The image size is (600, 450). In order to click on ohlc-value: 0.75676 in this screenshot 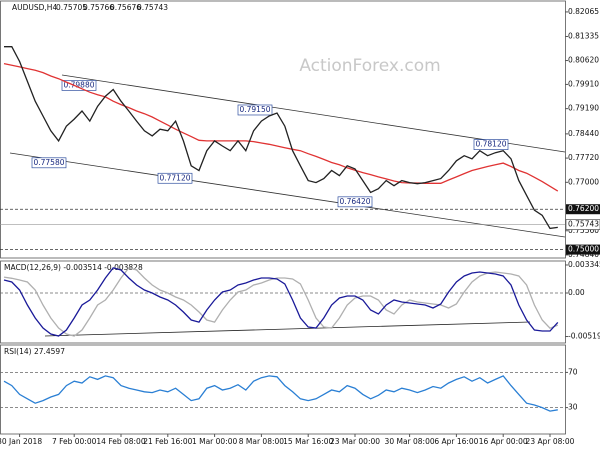, I will do `click(125, 7)`.